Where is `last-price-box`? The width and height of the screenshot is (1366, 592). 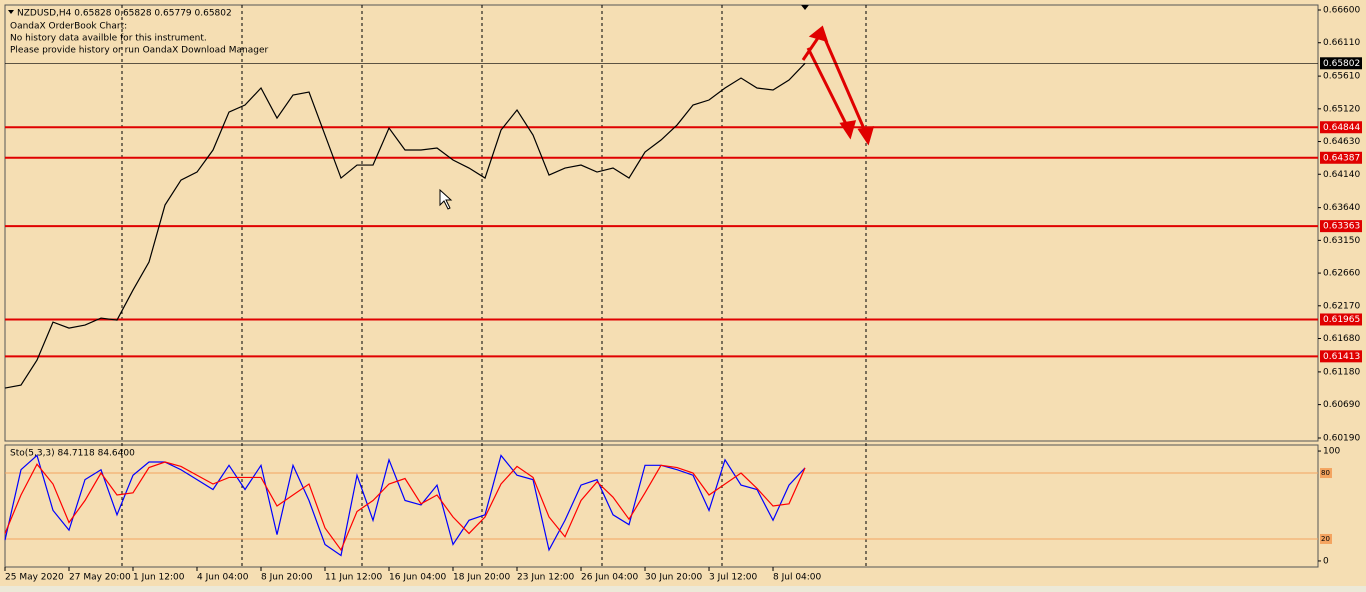
last-price-box is located at coordinates (1341, 63).